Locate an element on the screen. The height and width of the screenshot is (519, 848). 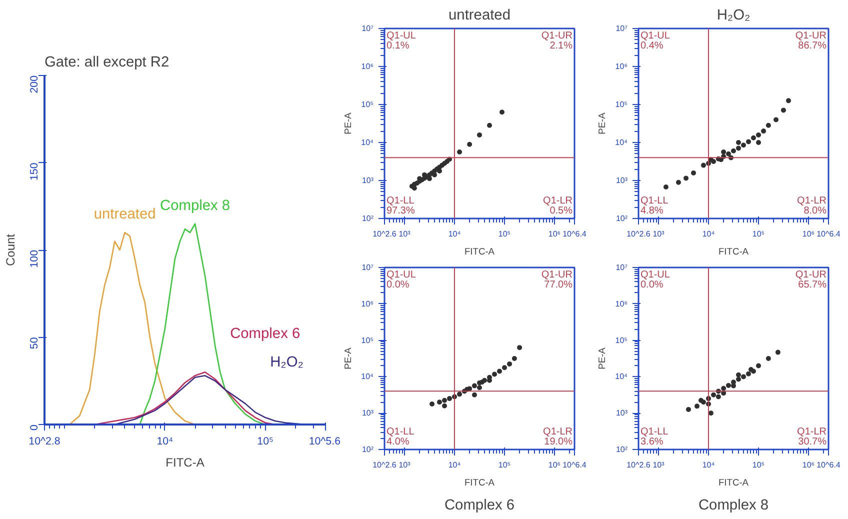
annotation: 2.1% is located at coordinates (561, 46).